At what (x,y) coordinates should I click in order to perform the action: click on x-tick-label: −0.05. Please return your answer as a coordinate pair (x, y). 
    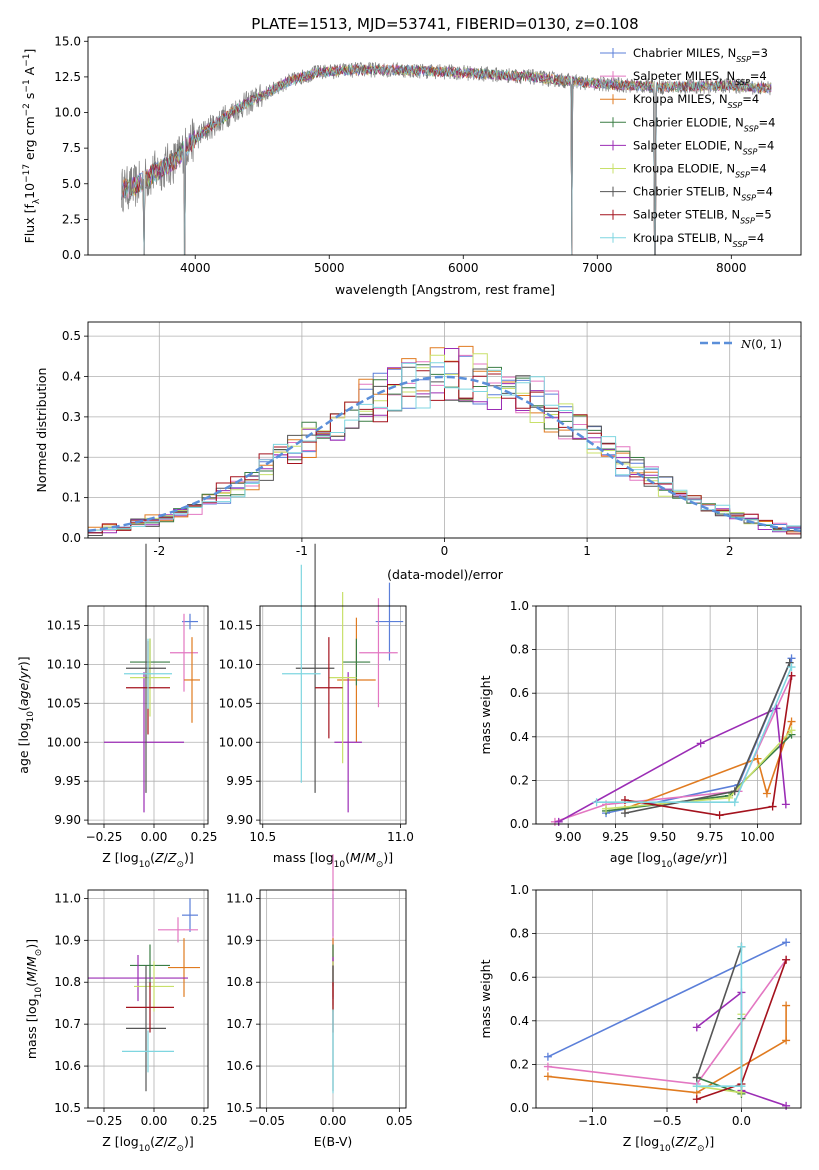
    Looking at the image, I should click on (266, 1121).